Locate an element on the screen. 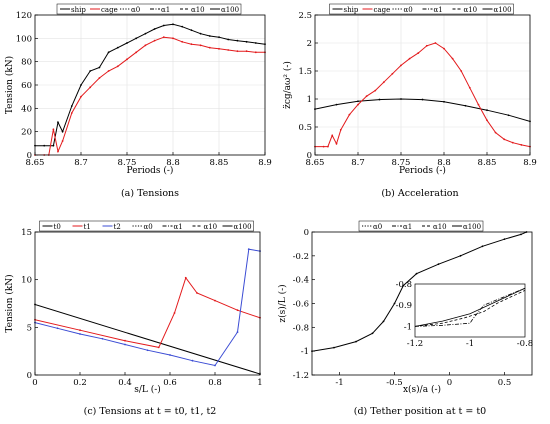  x-tick-label: 1 is located at coordinates (259, 383).